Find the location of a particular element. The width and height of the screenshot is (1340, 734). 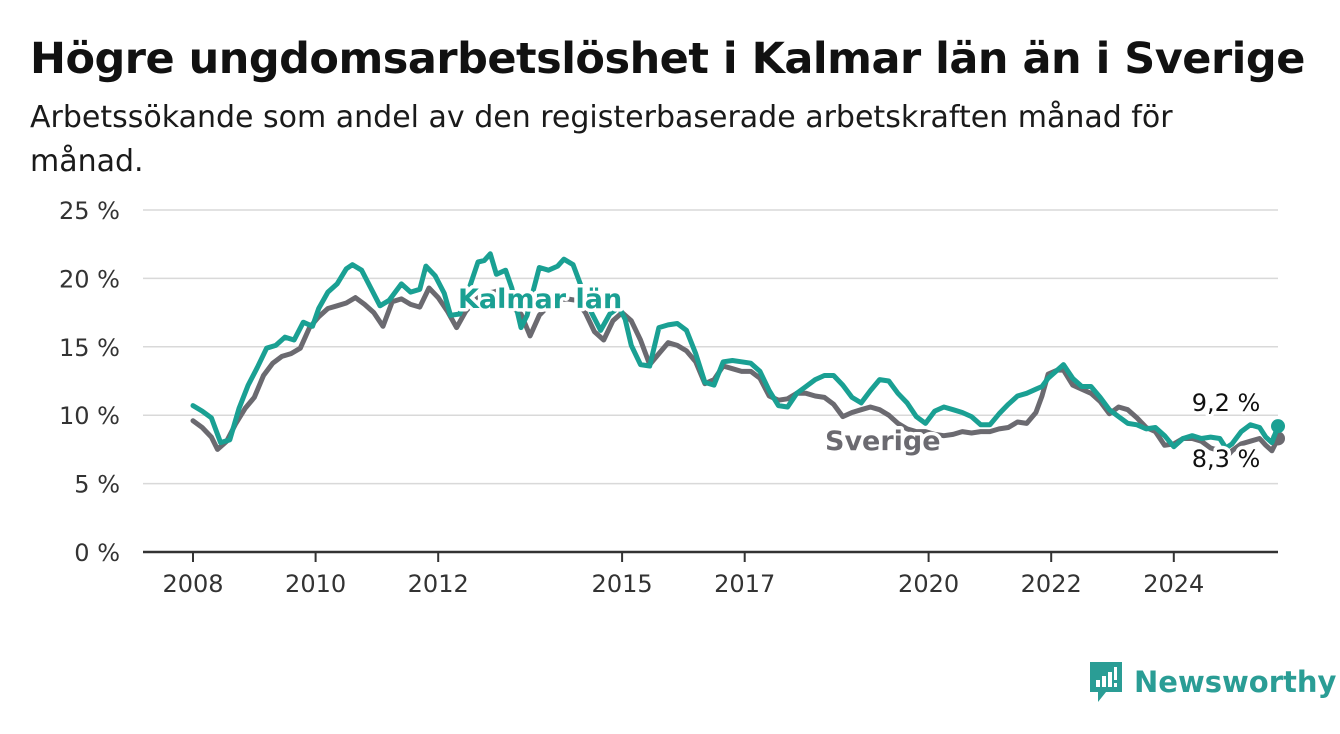

end-label-sverige: 8,3 % is located at coordinates (1226, 459).